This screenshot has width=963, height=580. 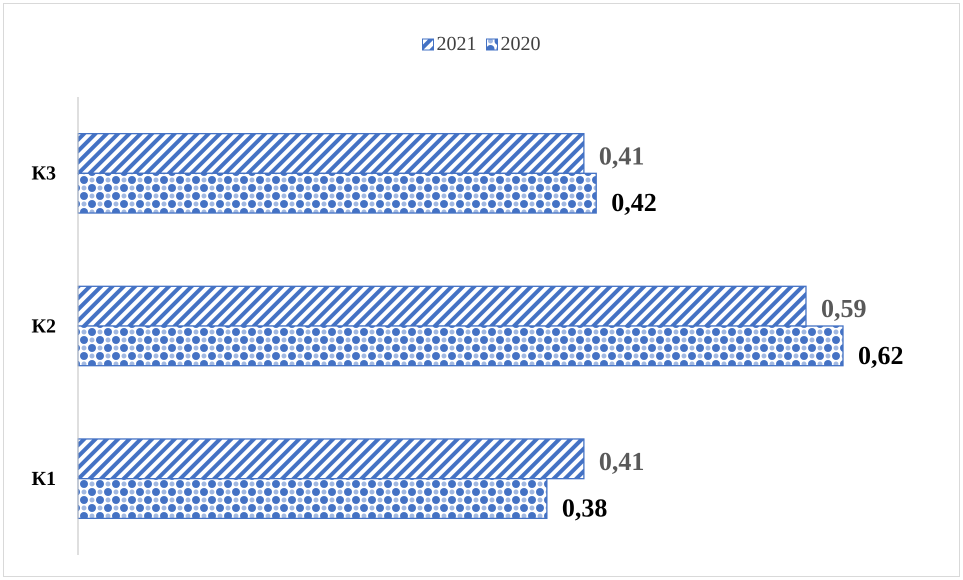 I want to click on data-label: 0,38, so click(x=585, y=507).